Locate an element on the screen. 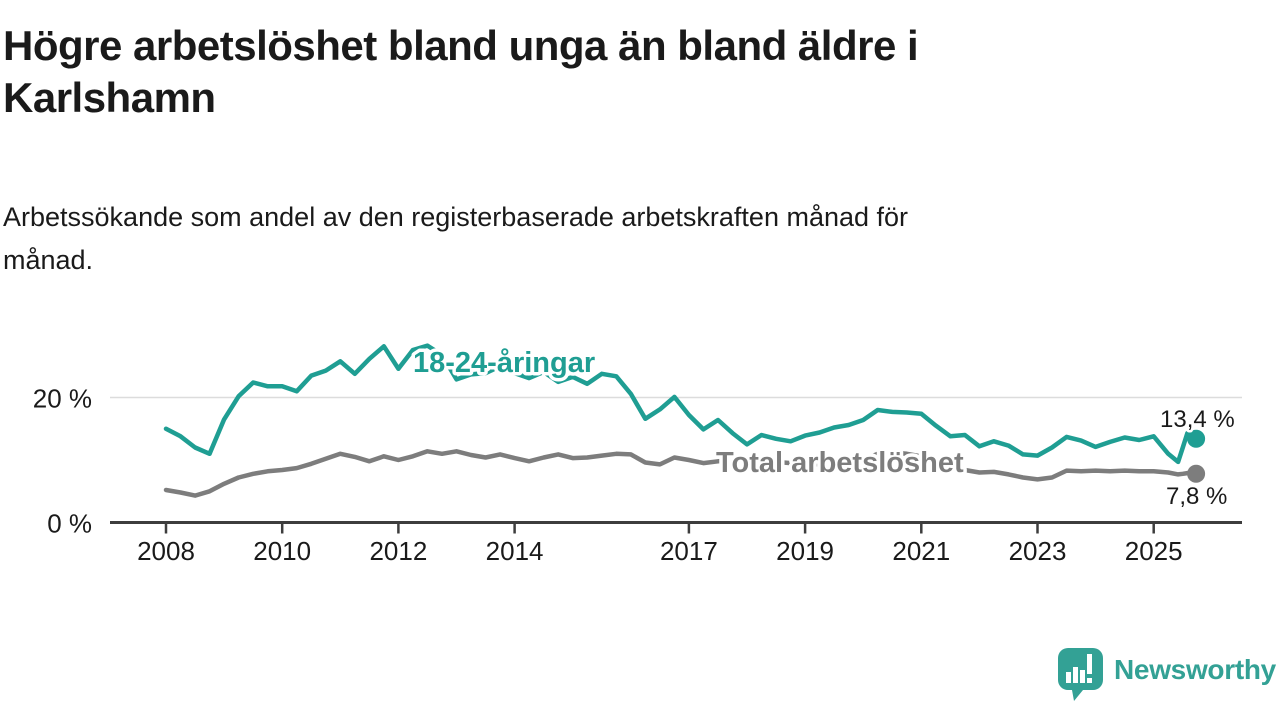  x-axis-label-2008: 2008 is located at coordinates (166, 551).